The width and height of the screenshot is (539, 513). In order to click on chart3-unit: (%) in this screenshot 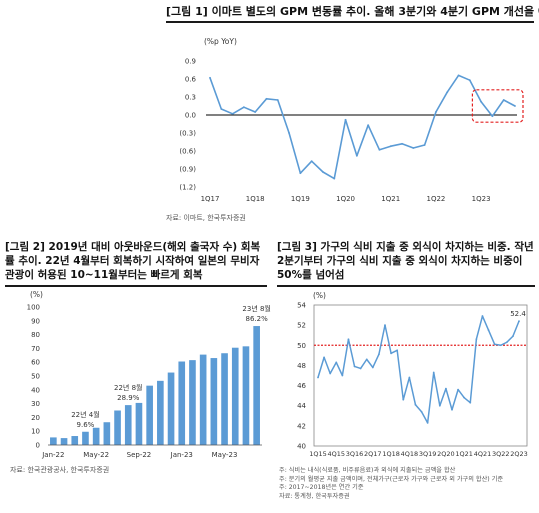, I will do `click(319, 295)`.